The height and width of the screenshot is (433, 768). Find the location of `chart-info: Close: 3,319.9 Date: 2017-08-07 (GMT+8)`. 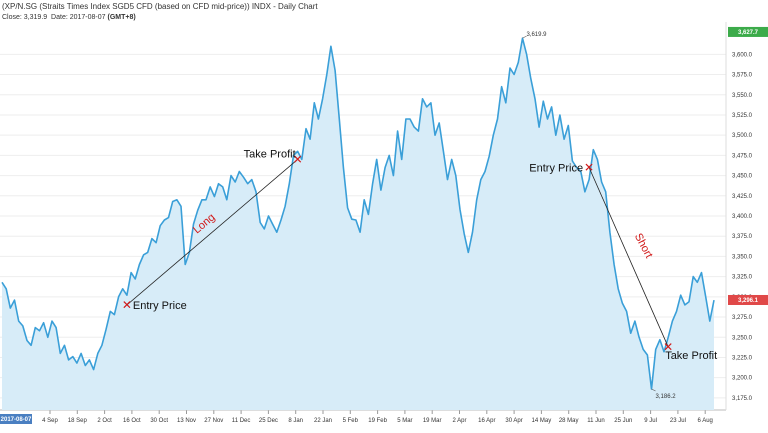

chart-info: Close: 3,319.9 Date: 2017-08-07 (GMT+8) is located at coordinates (69, 17).